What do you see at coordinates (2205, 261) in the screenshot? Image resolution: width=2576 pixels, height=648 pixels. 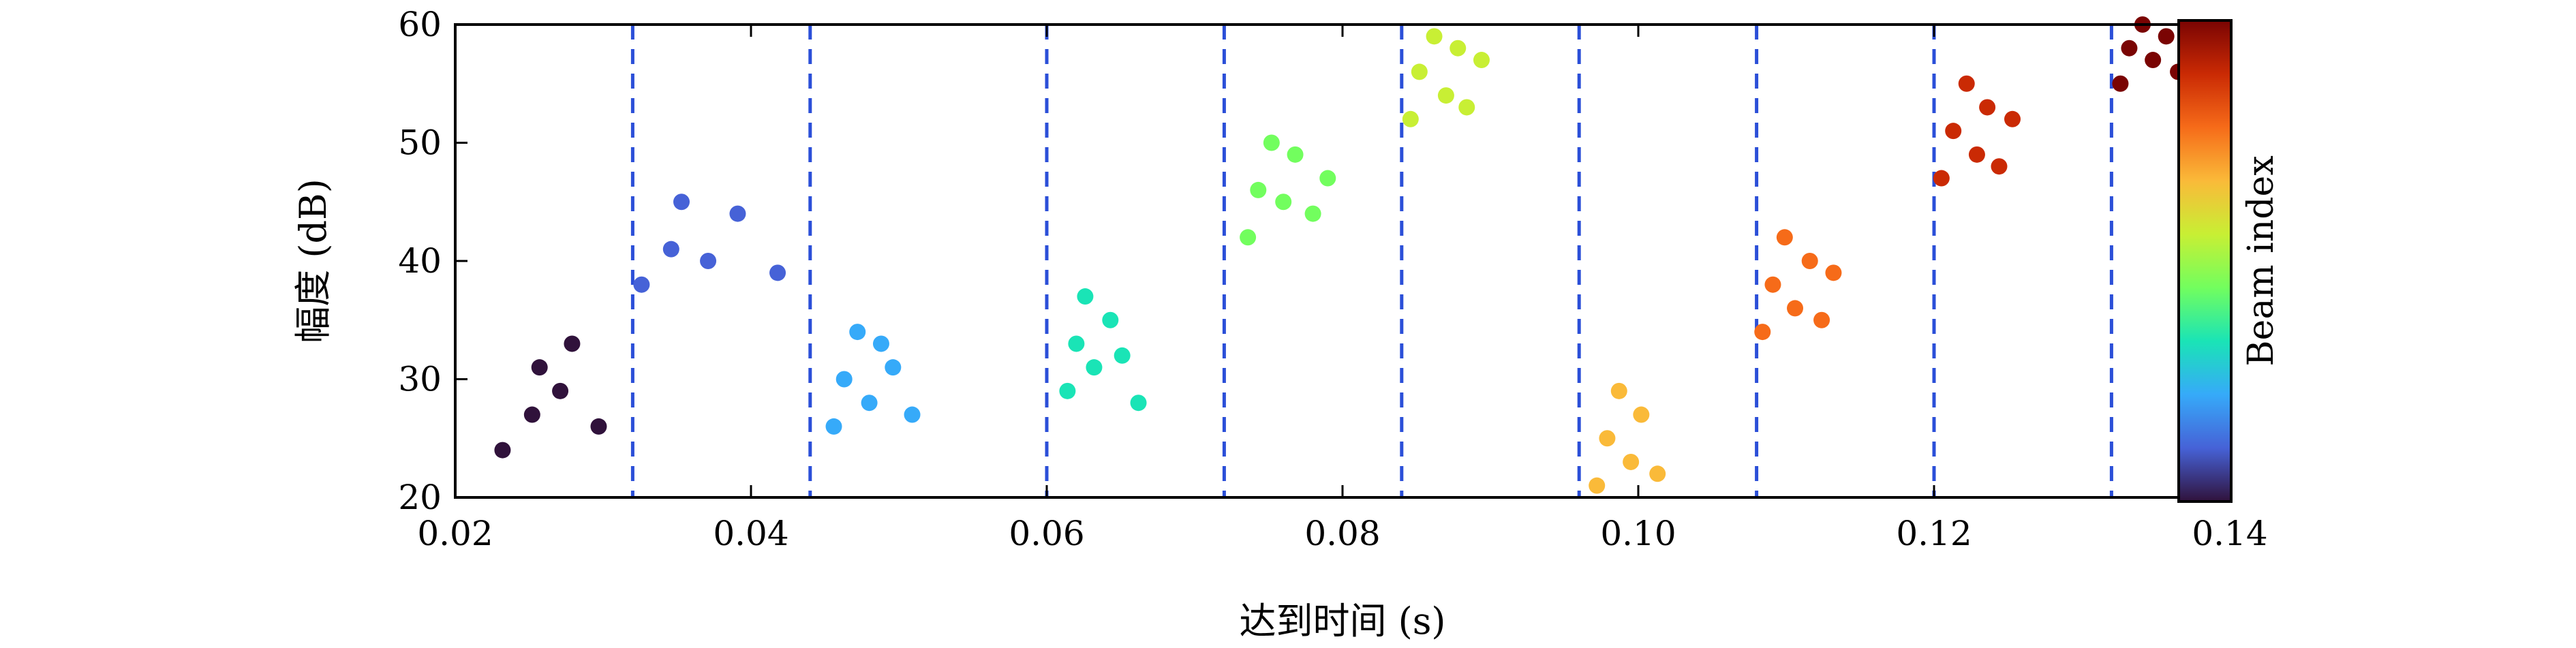 I see `colorbar` at bounding box center [2205, 261].